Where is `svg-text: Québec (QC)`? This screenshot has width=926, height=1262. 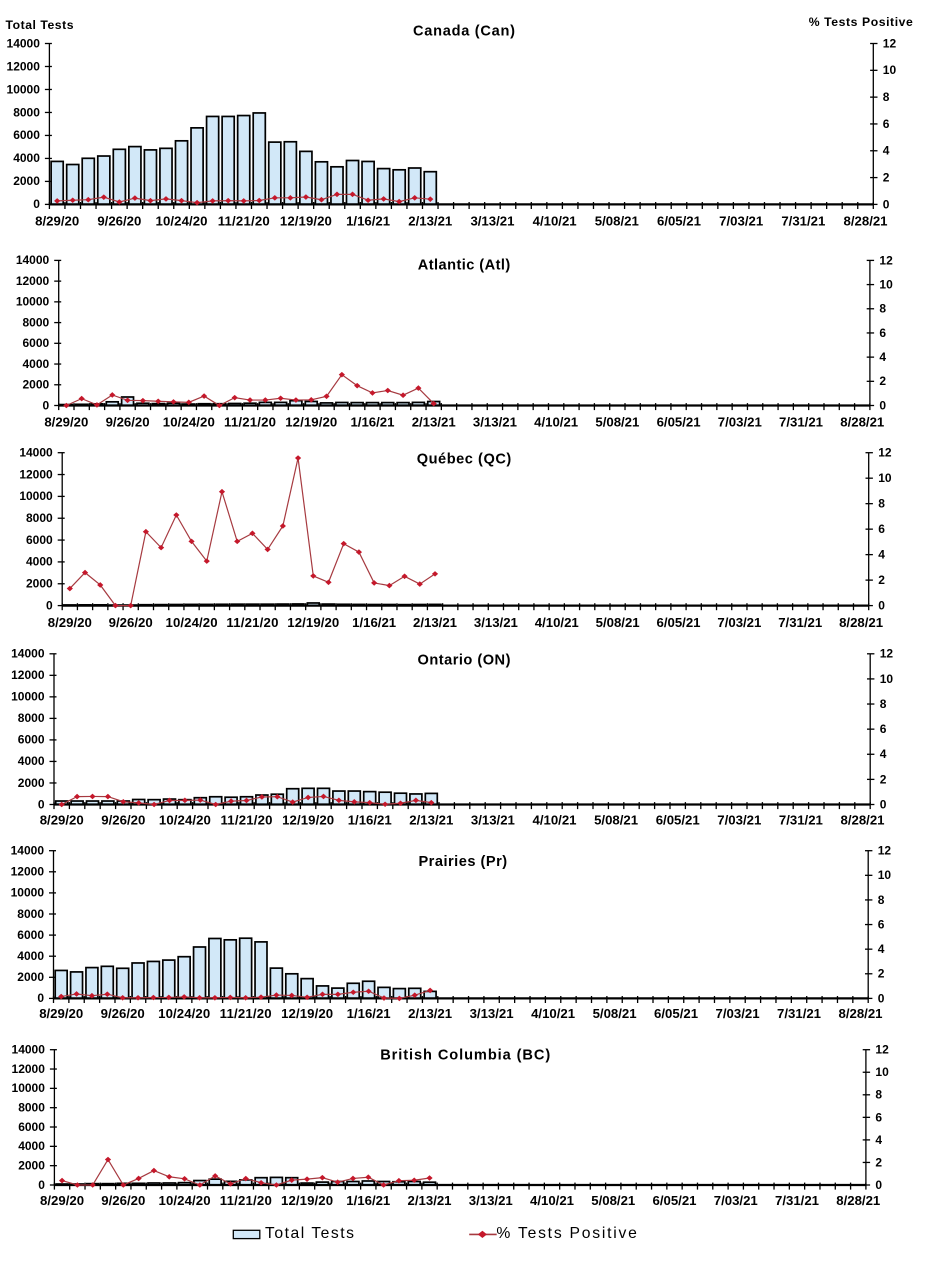
svg-text: Québec (QC) is located at coordinates (464, 460).